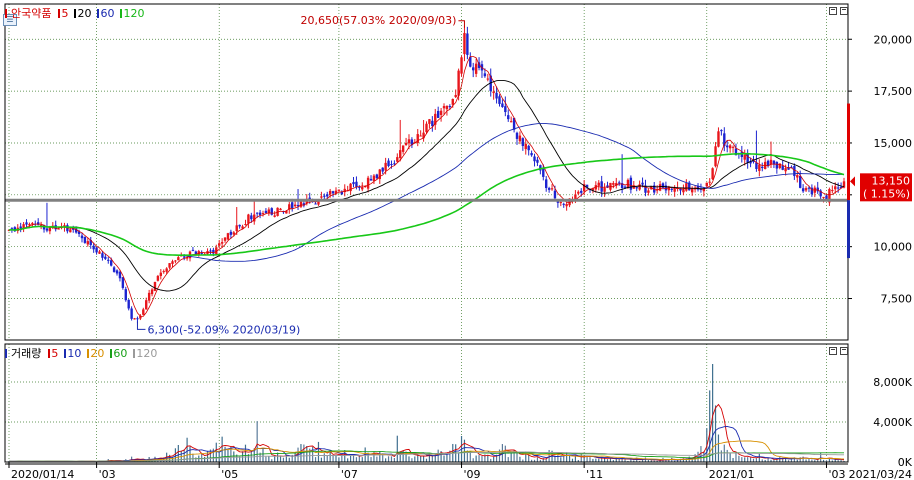 Image resolution: width=914 pixels, height=480 pixels. I want to click on legend-ma5: 5, so click(63, 13).